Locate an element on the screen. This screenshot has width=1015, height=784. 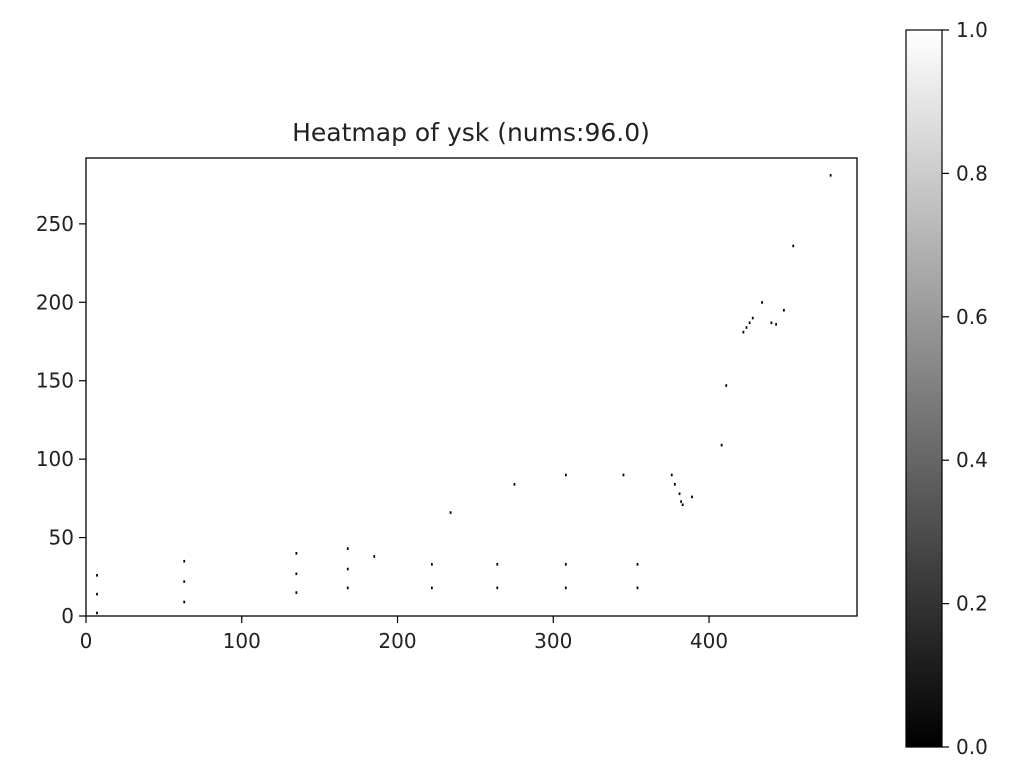
y-tick-label-250: 250 is located at coordinates (55, 224).